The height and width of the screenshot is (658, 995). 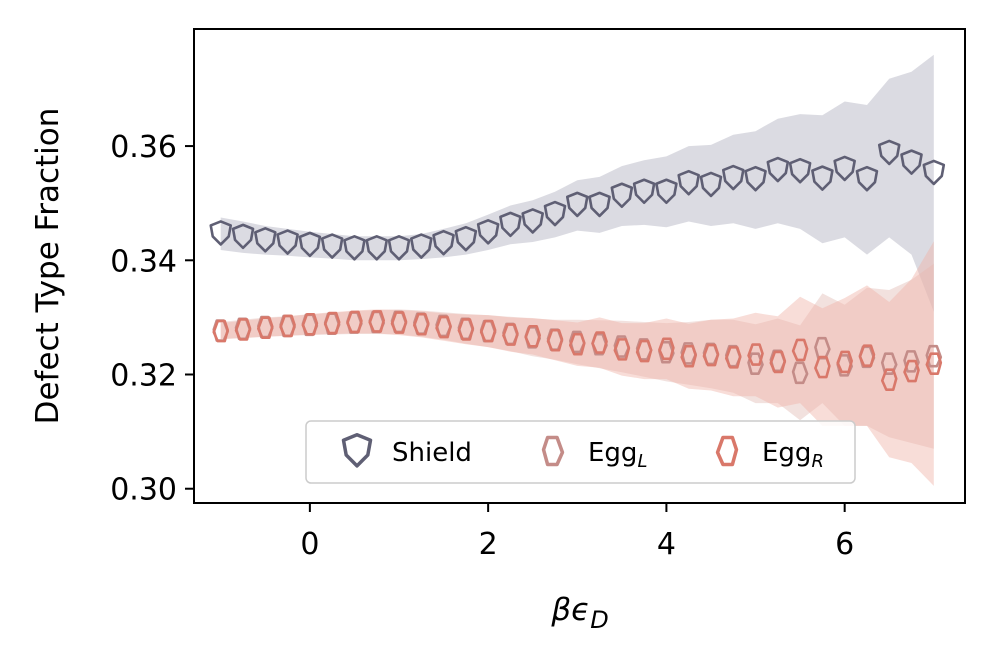 I want to click on x-tick-label: 0, so click(x=309, y=544).